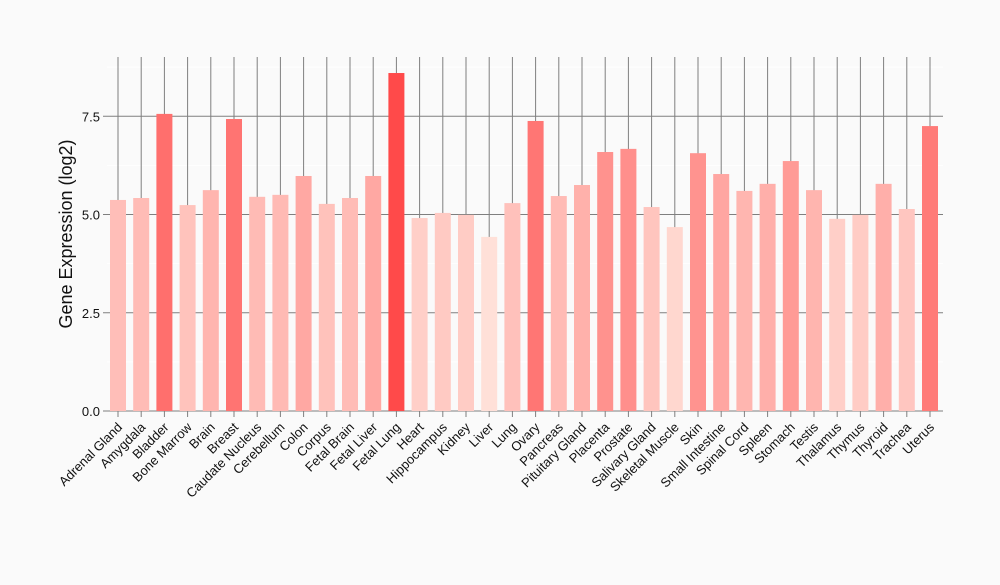  What do you see at coordinates (489, 323) in the screenshot?
I see `bar-liver` at bounding box center [489, 323].